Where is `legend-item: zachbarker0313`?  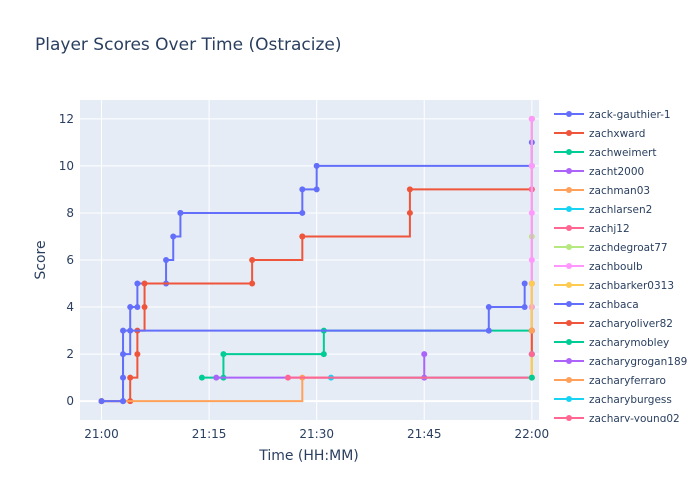
legend-item: zachbarker0313 is located at coordinates (614, 286).